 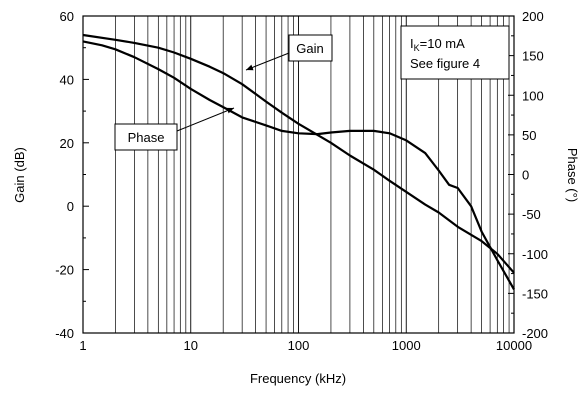 I want to click on y-right-tick-label: -150, so click(x=535, y=293).